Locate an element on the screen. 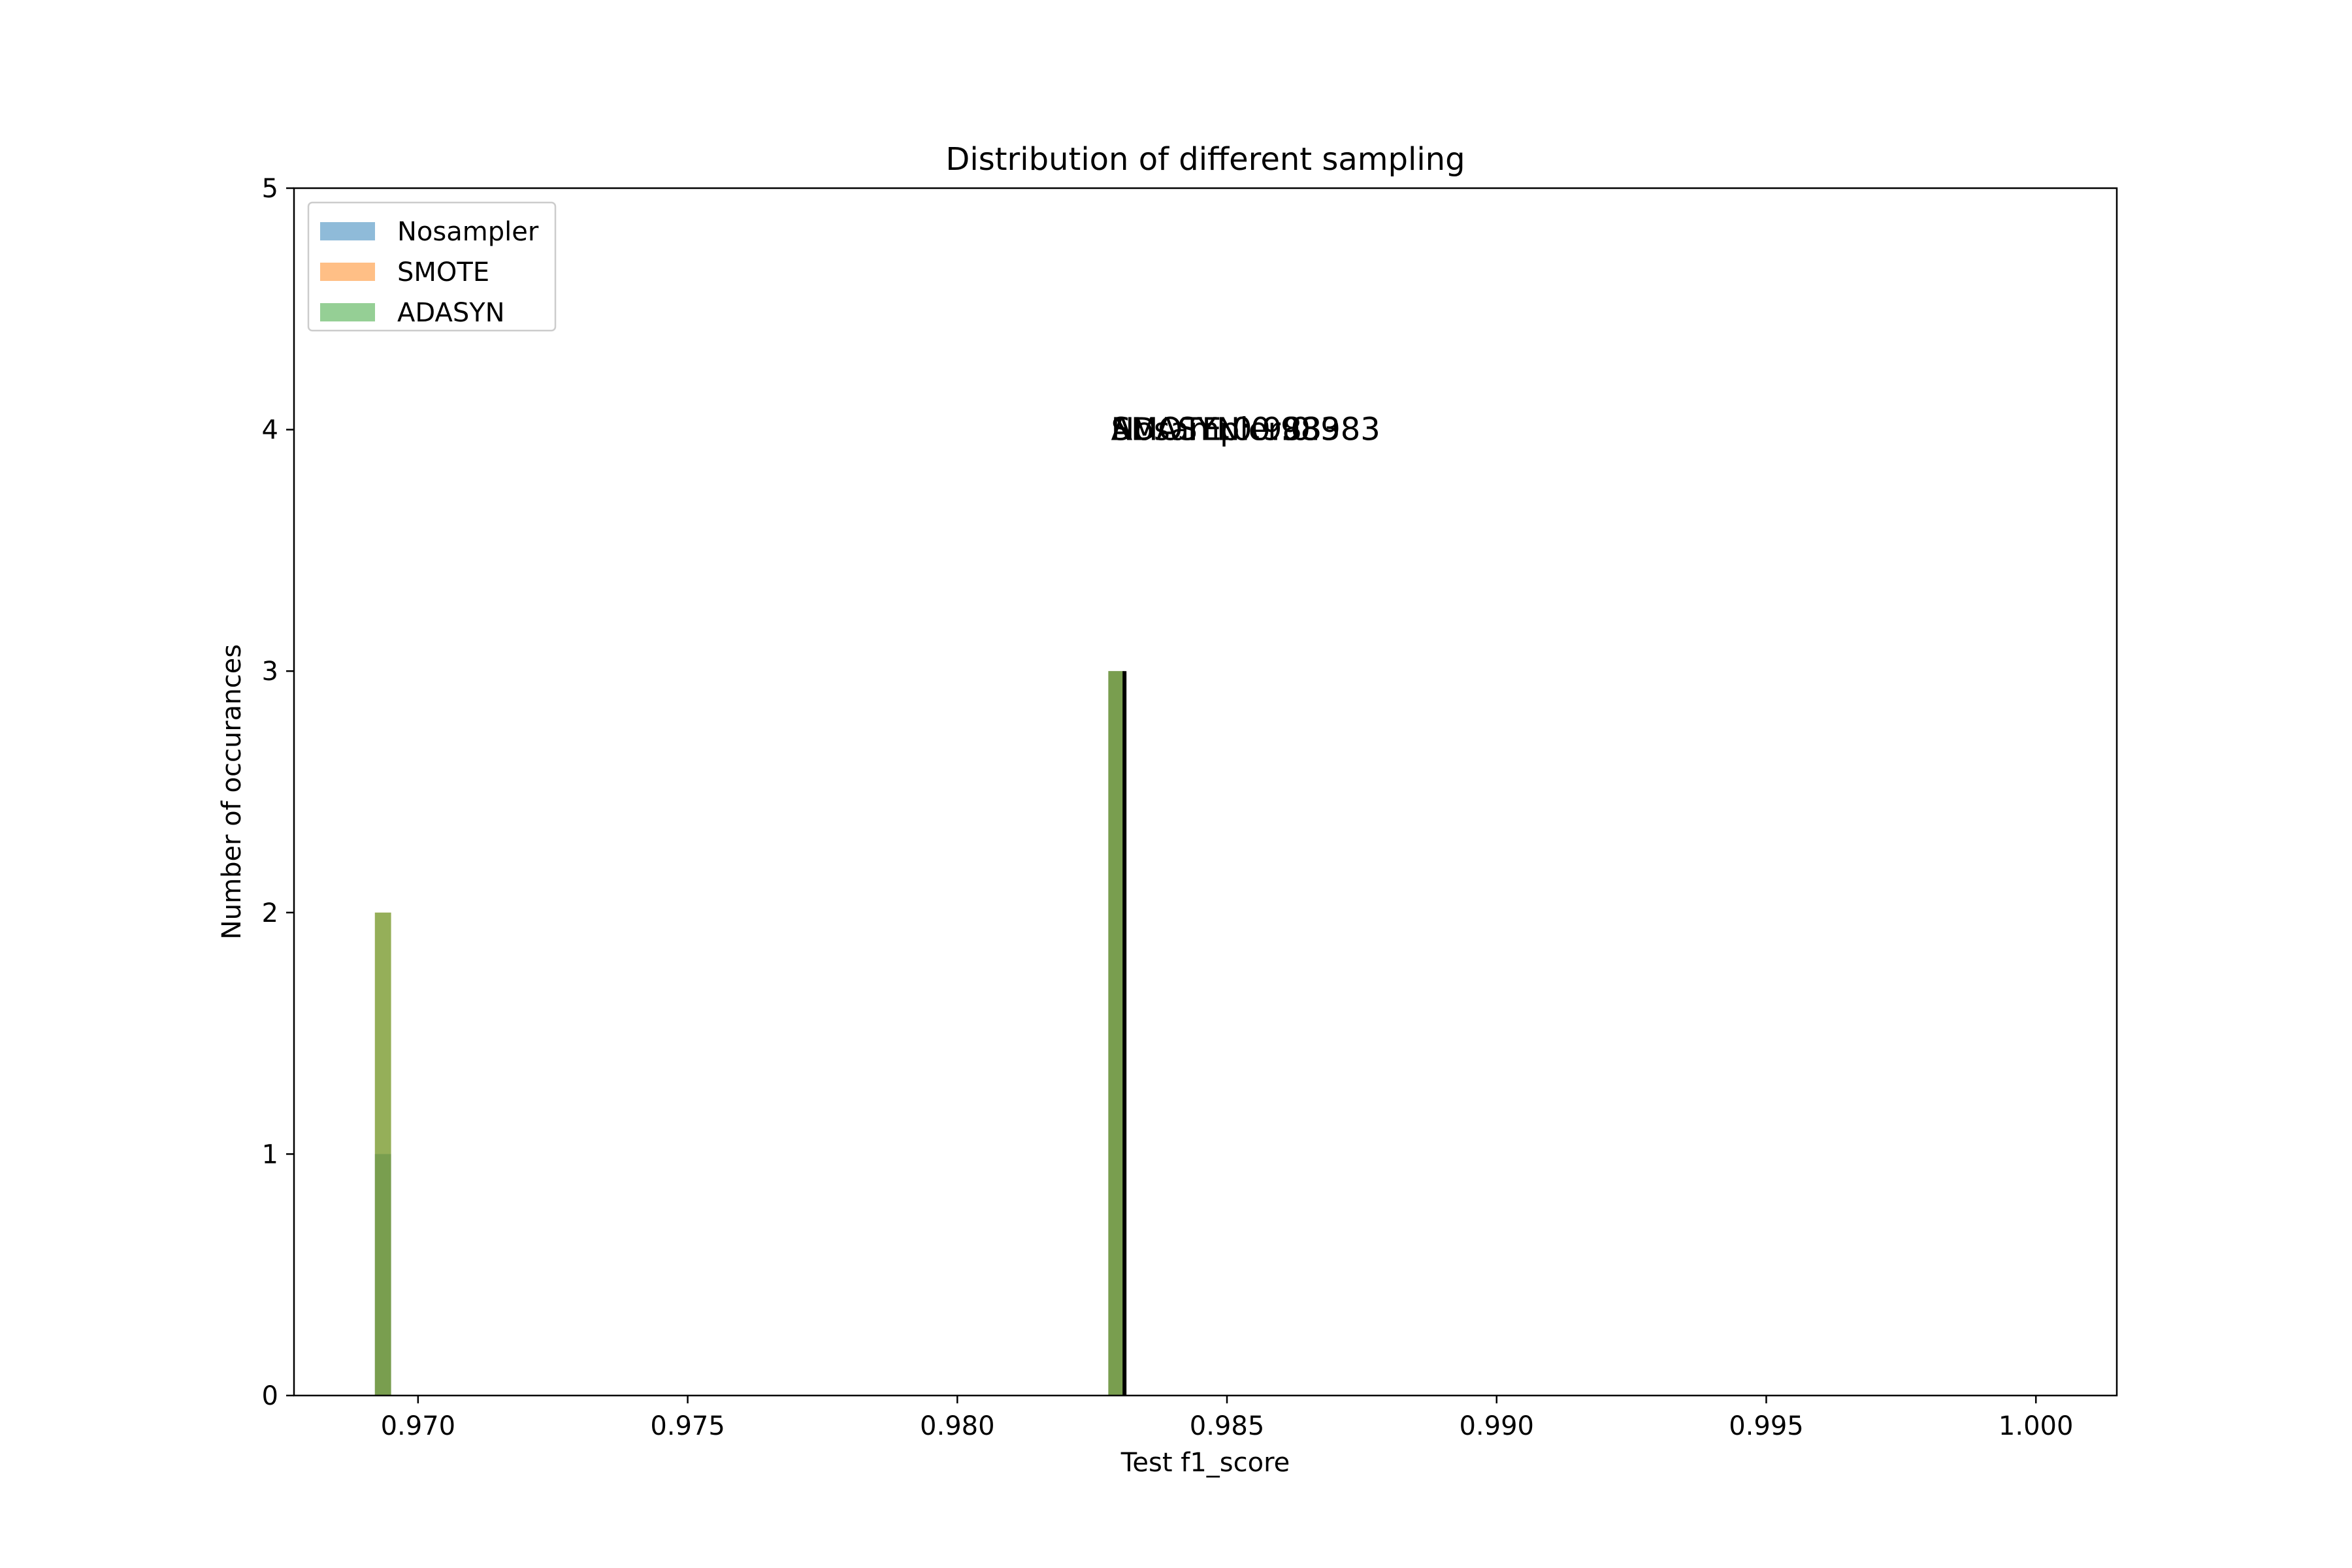  series-adasyn is located at coordinates (749, 1033).